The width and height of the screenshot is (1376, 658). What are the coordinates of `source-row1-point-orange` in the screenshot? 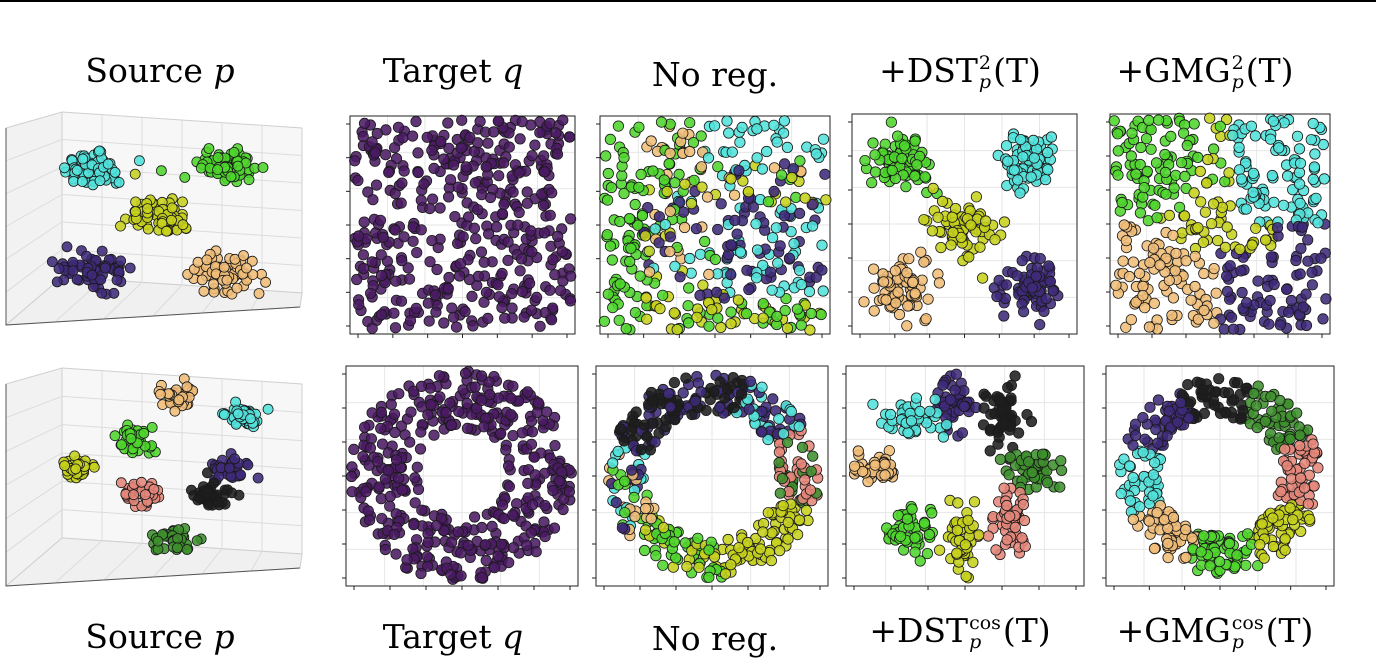 It's located at (259, 293).